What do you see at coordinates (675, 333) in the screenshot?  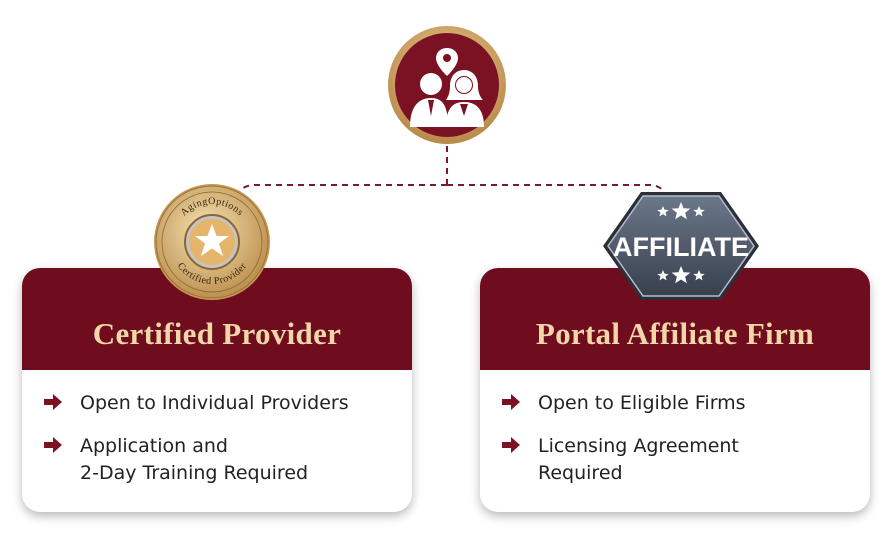 I see `card-title: Portal Affiliate Firm` at bounding box center [675, 333].